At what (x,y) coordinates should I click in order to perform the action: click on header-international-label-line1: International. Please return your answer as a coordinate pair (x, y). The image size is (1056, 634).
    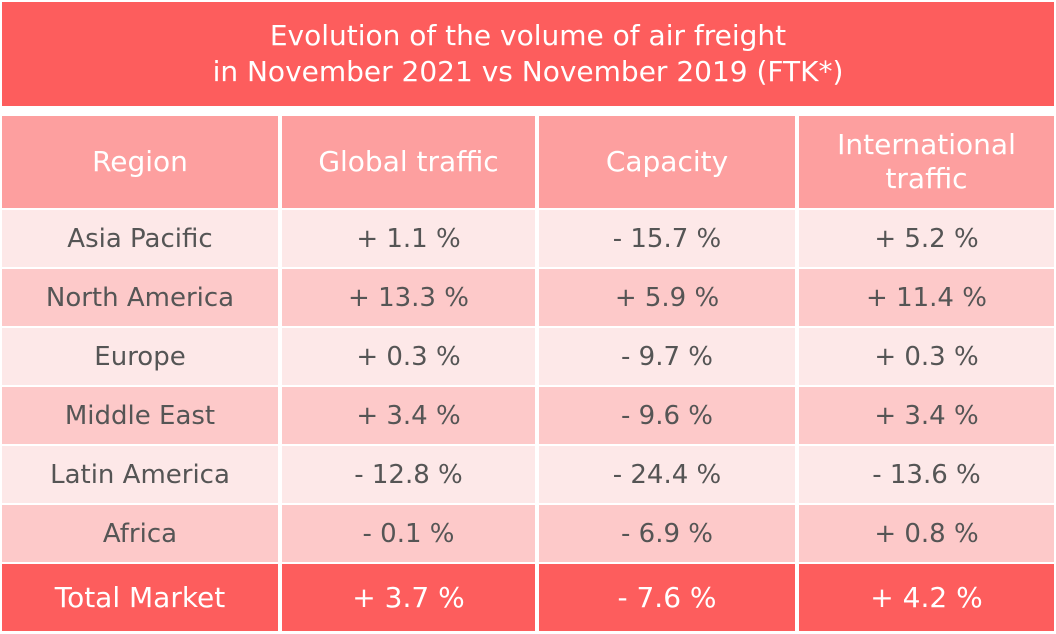
    Looking at the image, I should click on (926, 144).